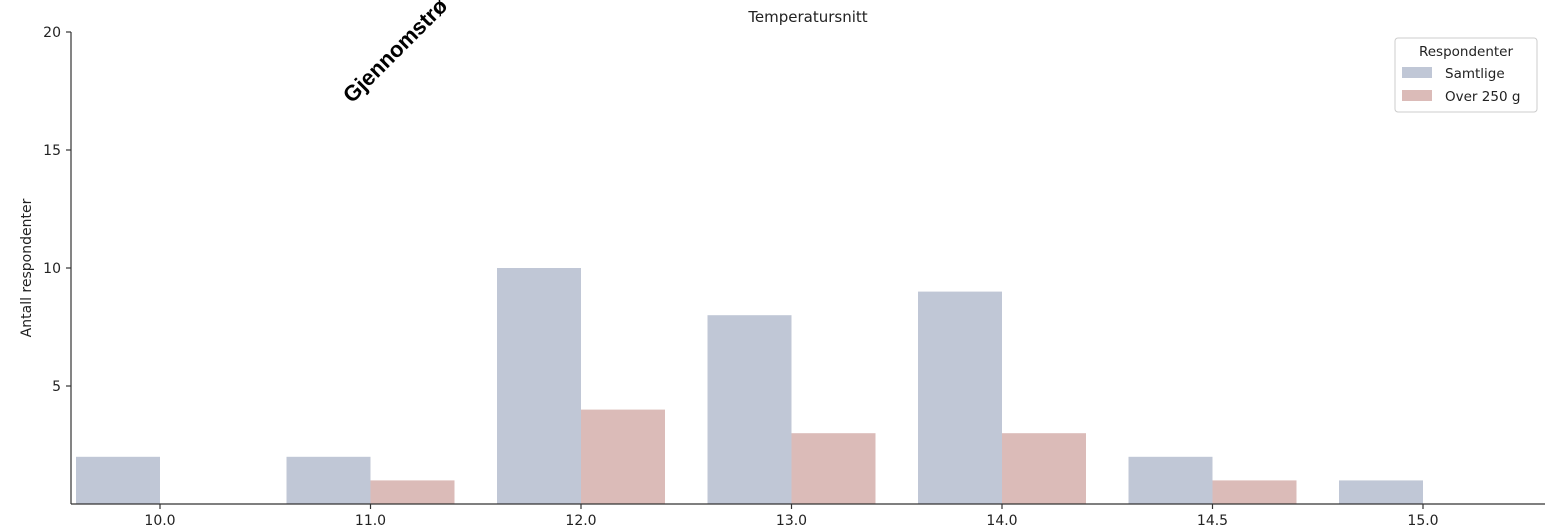  Describe the element at coordinates (1461, 85) in the screenshot. I see `legend-items: Samtlige Over 250 g` at that location.